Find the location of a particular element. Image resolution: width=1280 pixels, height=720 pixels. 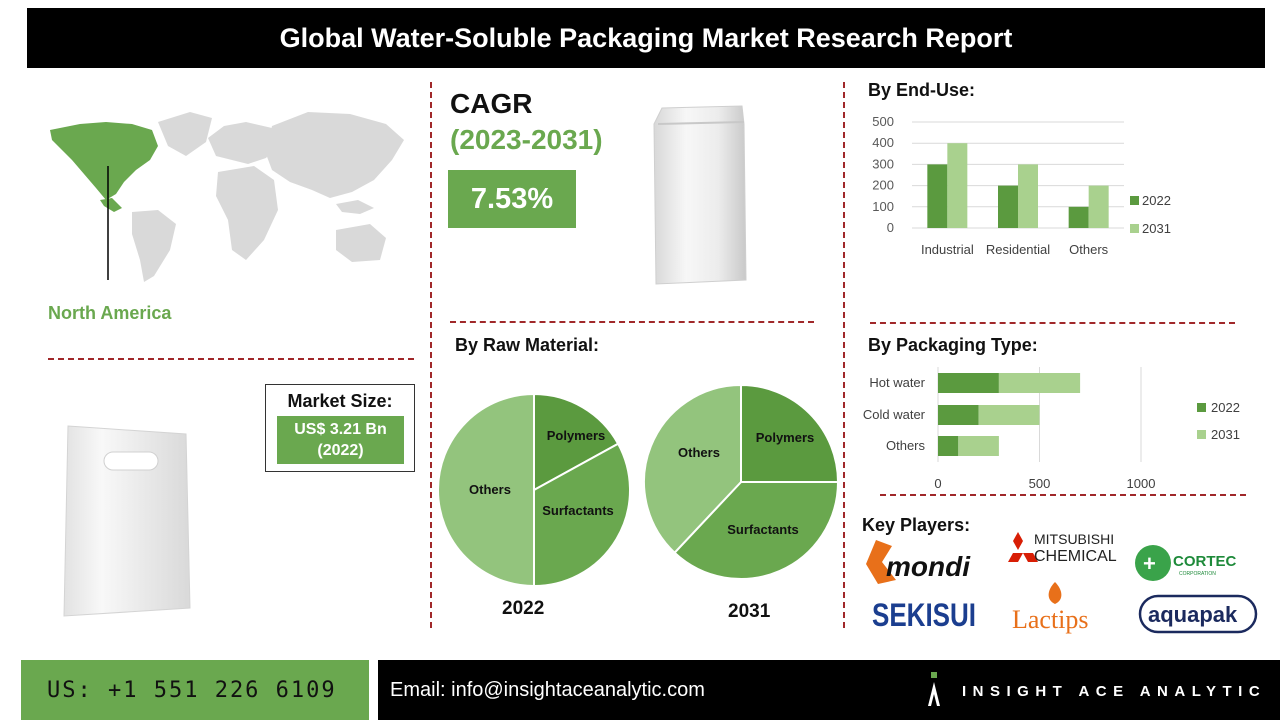

packaging-legend-swatch-2031 is located at coordinates (1201, 434).